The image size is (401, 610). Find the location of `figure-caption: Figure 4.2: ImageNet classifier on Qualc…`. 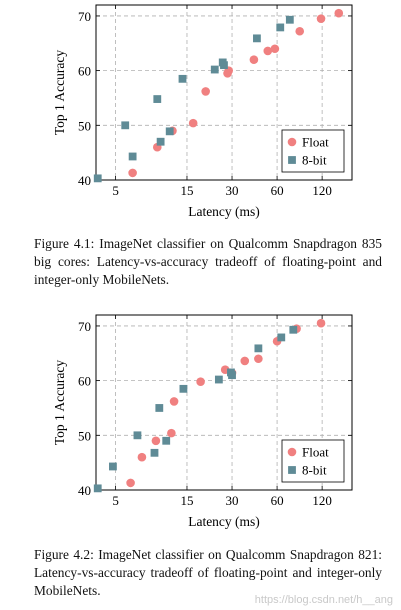

figure-caption: Figure 4.2: ImageNet classifier on Qualc… is located at coordinates (208, 572).